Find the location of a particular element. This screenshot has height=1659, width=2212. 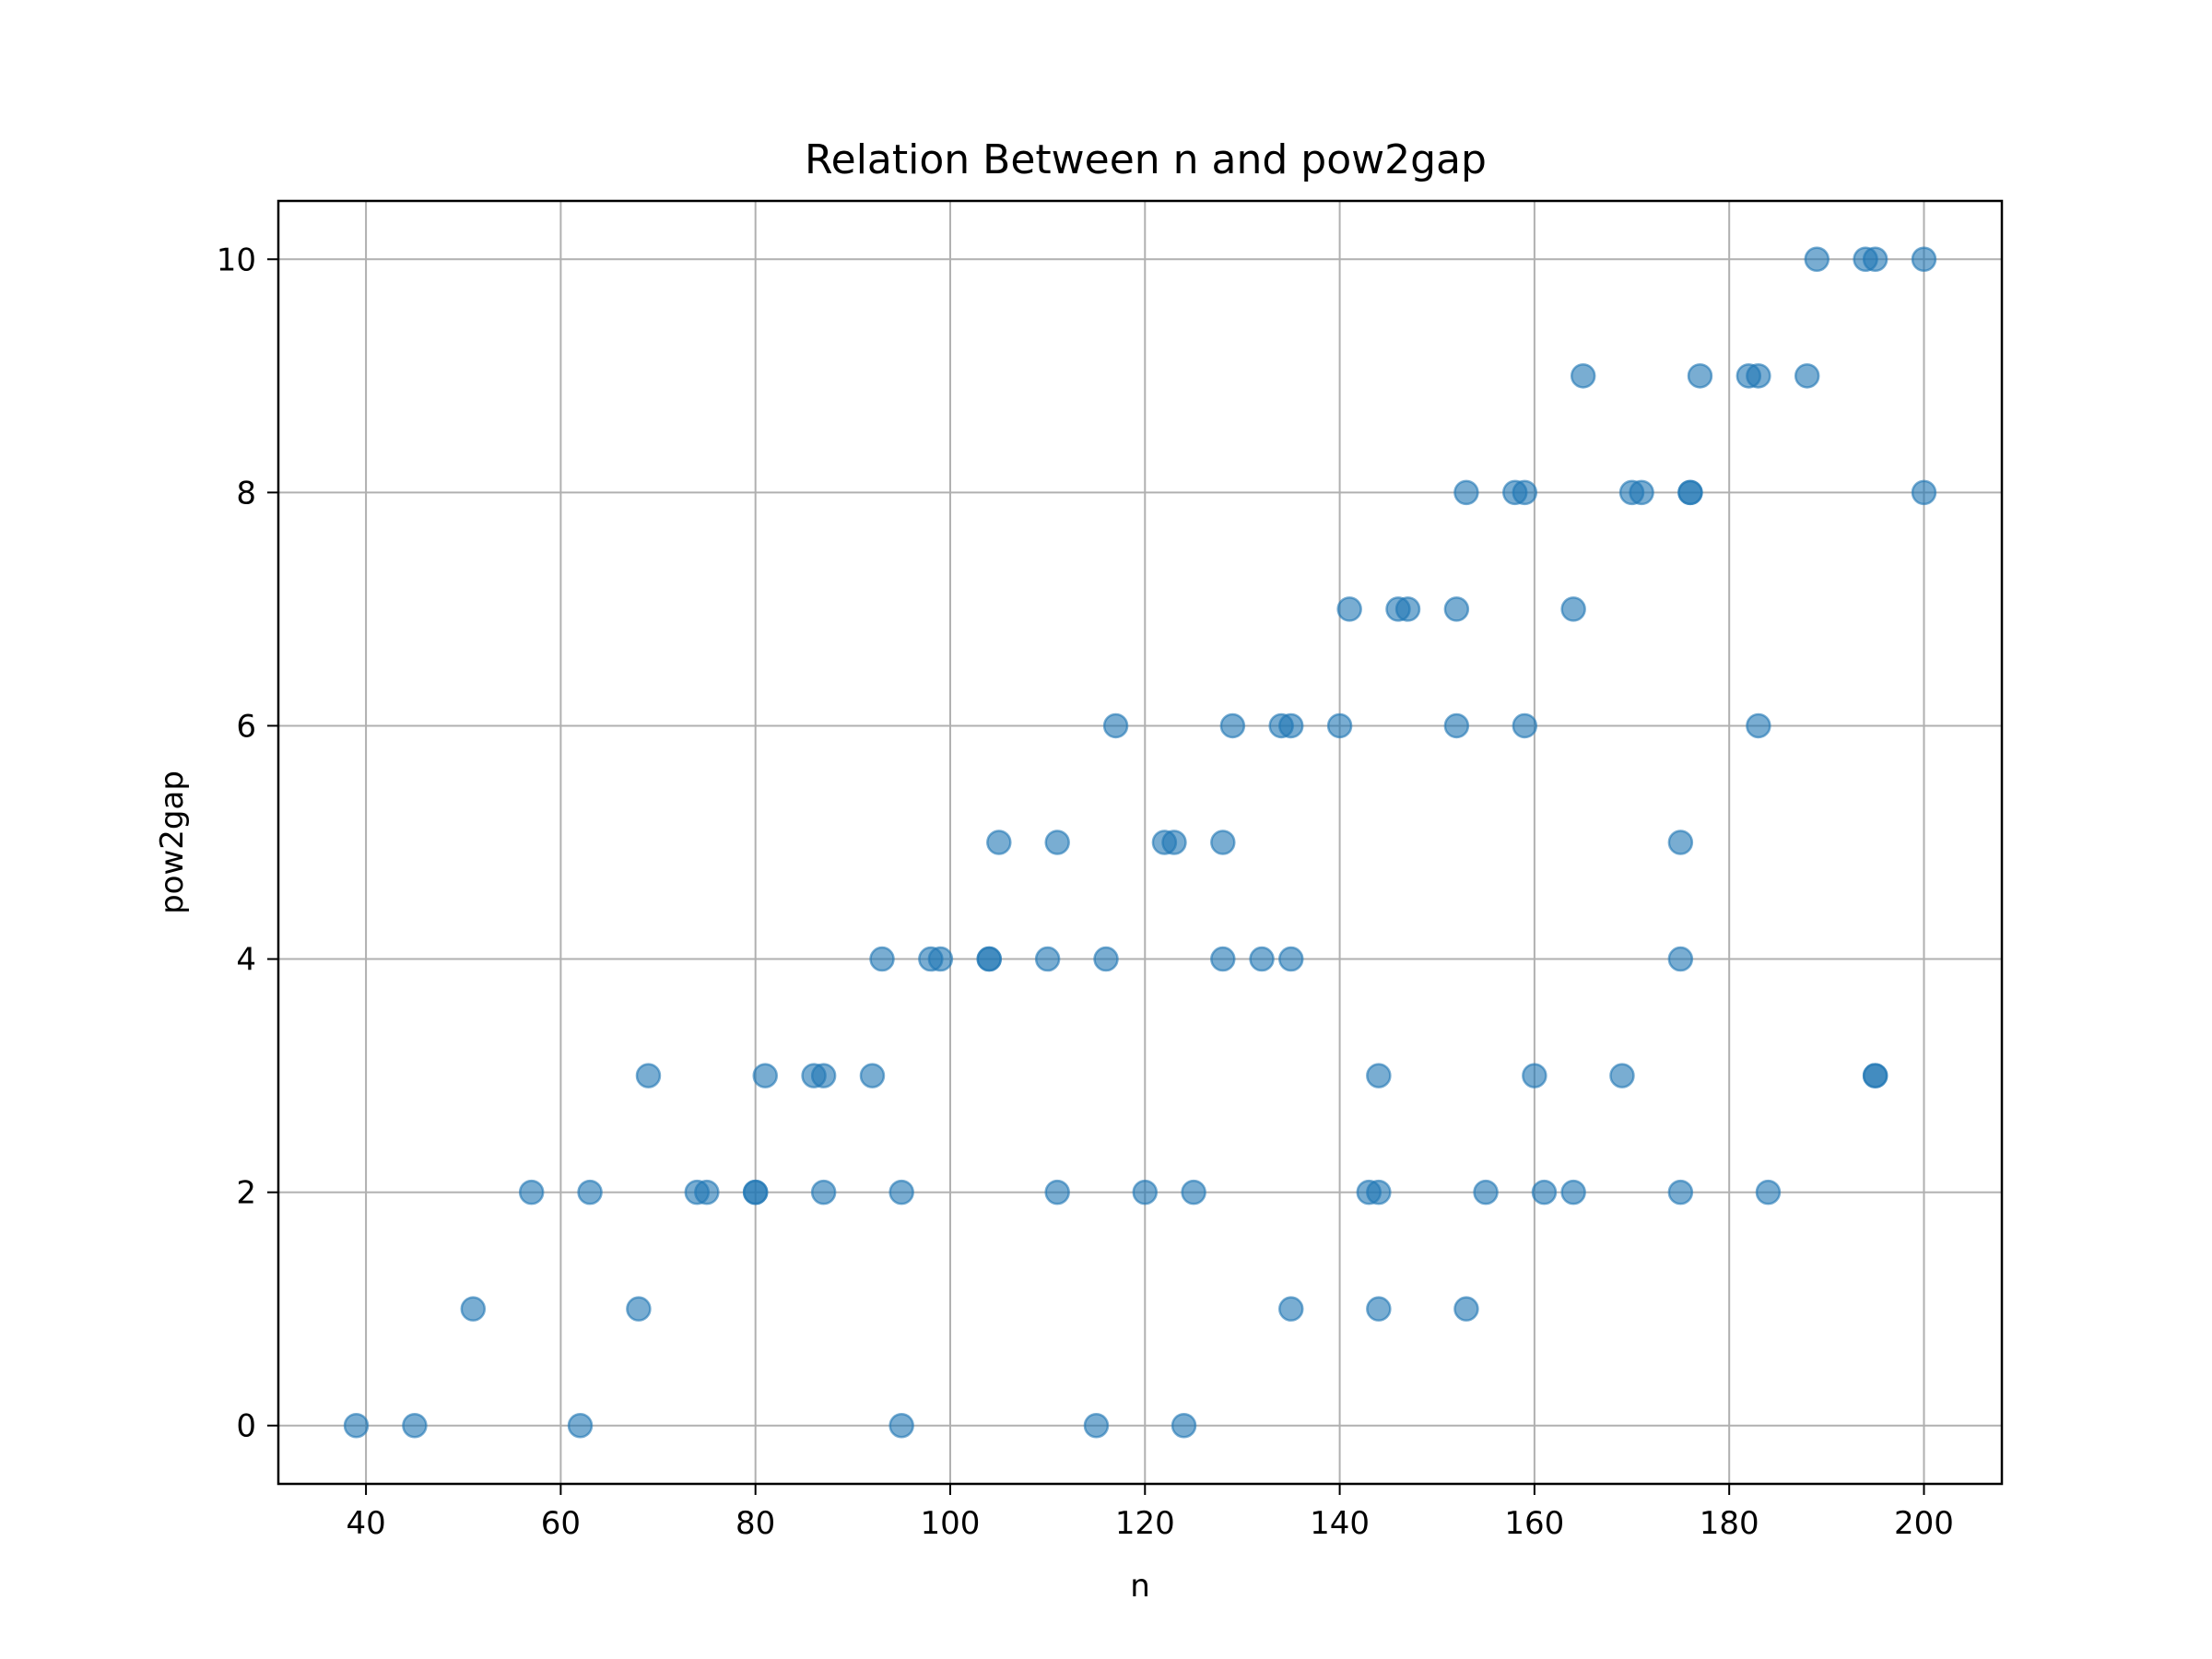

x-tick-label: 200 is located at coordinates (1924, 1523).